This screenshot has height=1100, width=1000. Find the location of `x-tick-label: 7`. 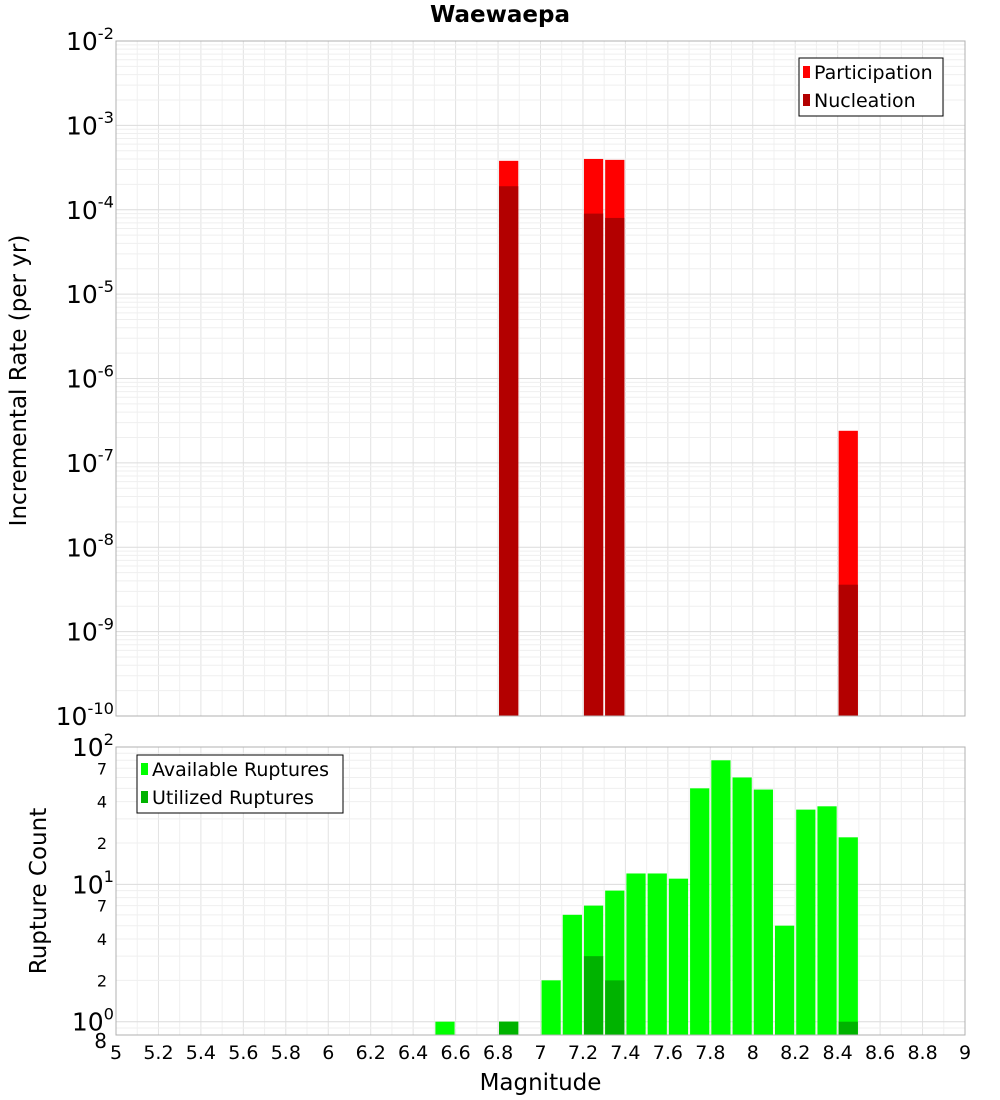

x-tick-label: 7 is located at coordinates (540, 1053).